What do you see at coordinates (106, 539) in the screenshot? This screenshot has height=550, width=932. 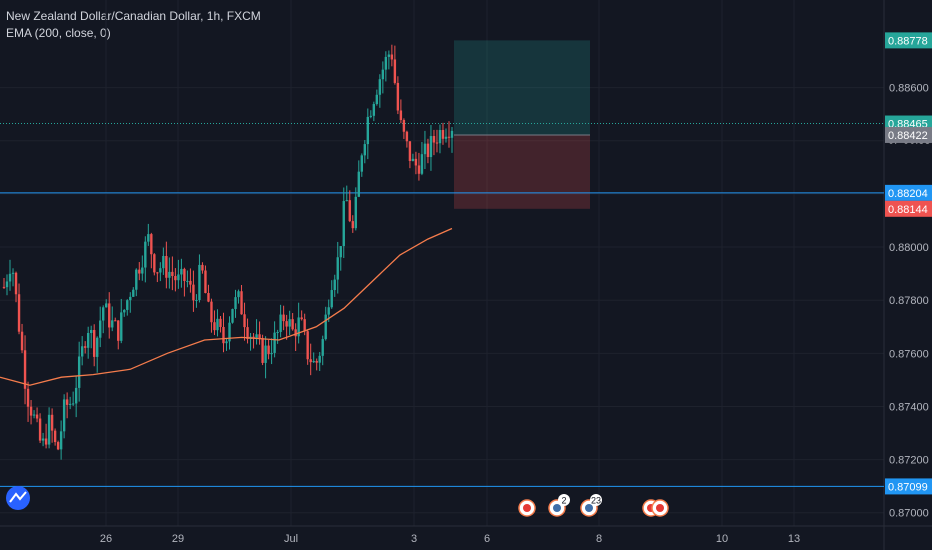 I see `time-tick-label: 26` at bounding box center [106, 539].